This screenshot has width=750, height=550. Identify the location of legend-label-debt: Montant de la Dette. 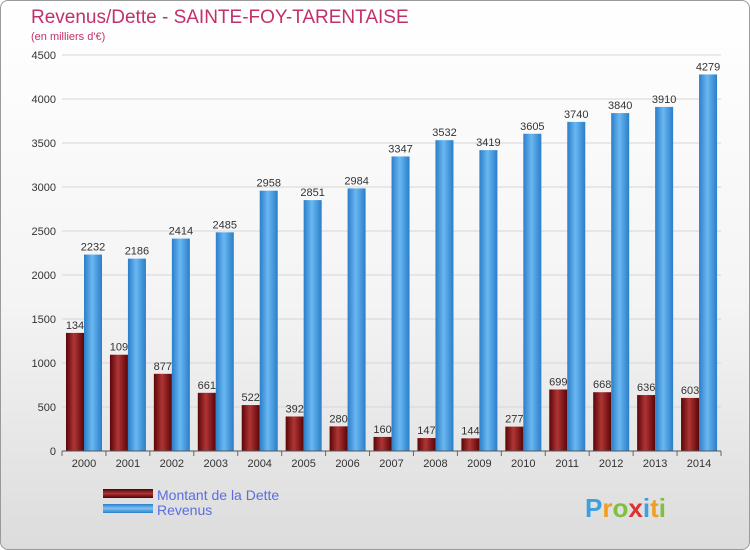
(218, 495).